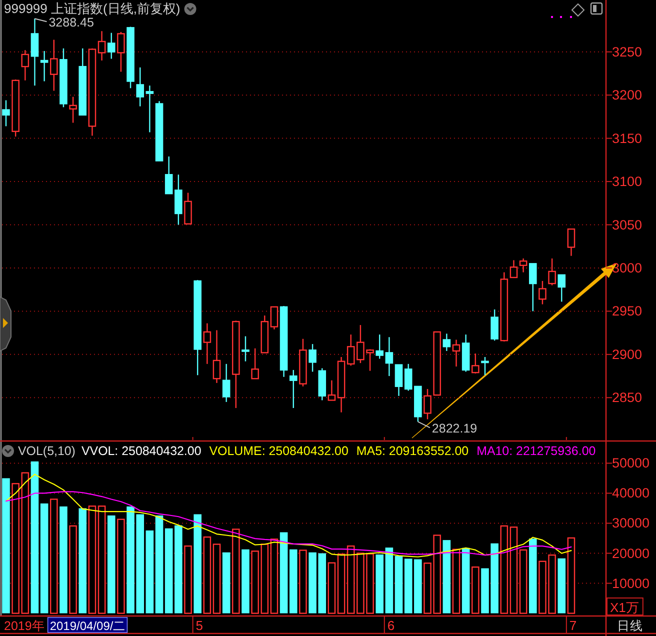 The width and height of the screenshot is (656, 636). What do you see at coordinates (71, 23) in the screenshot?
I see `annotation: 3288.45` at bounding box center [71, 23].